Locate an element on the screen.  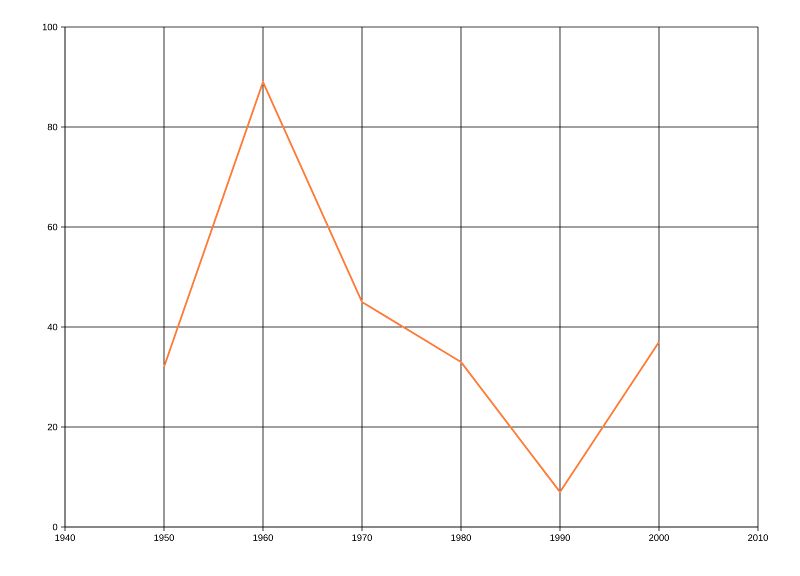
y-tick-label: 60 is located at coordinates (53, 227).